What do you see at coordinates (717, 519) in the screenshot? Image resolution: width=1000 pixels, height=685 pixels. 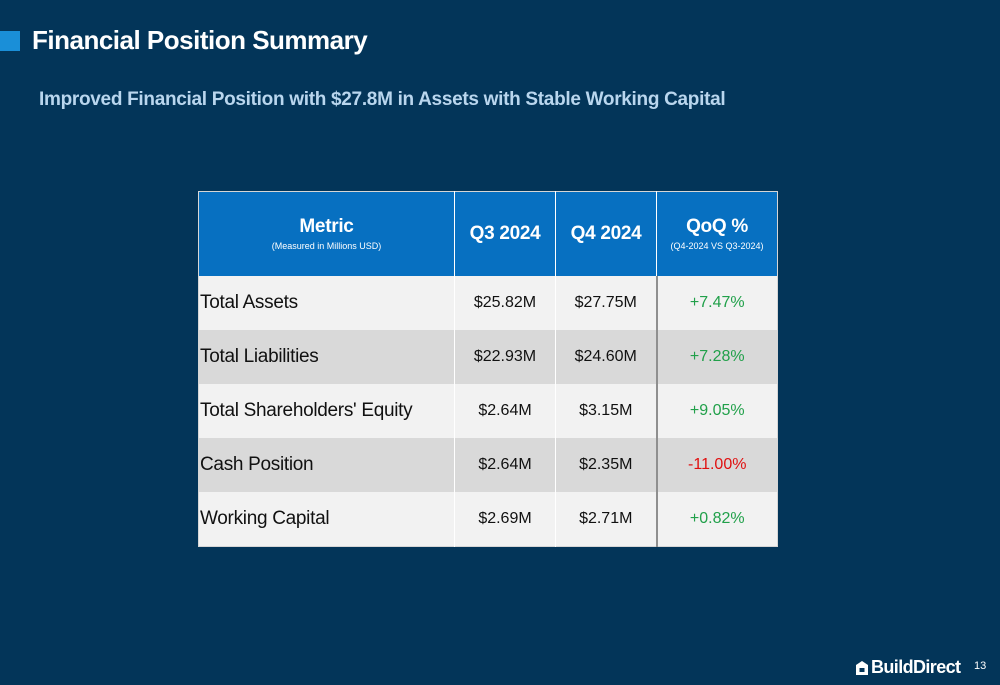 I see `row-qoq-change: +0.82%` at bounding box center [717, 519].